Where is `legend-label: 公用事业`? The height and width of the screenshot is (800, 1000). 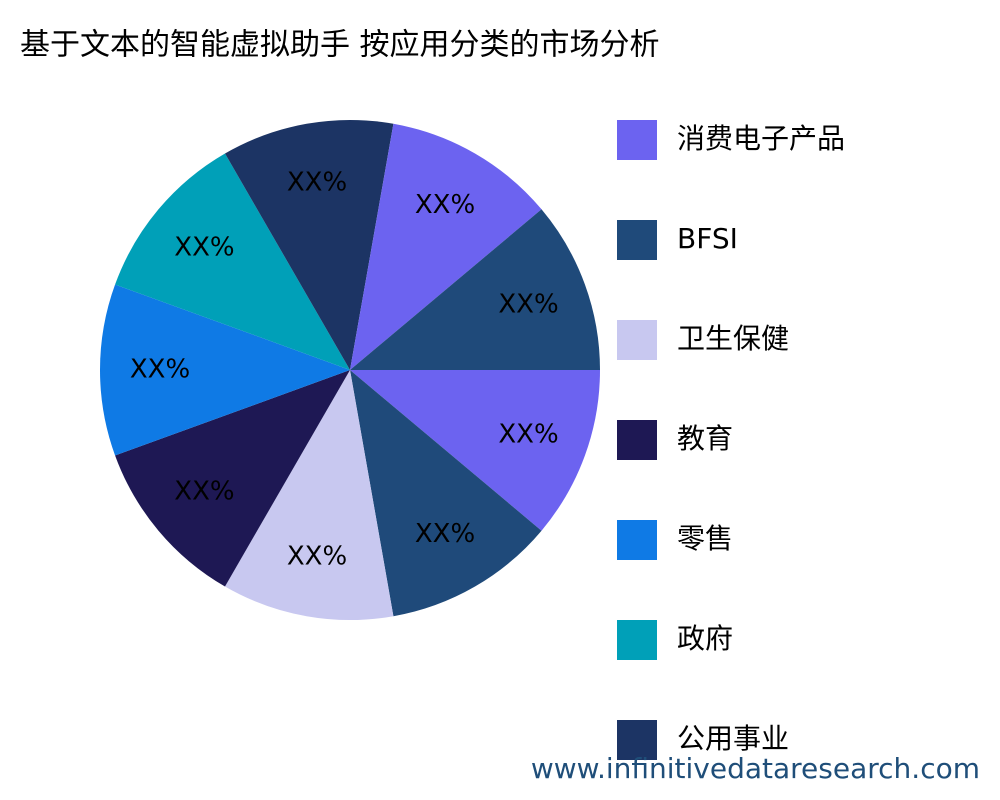
legend-label: 公用事业 is located at coordinates (733, 738).